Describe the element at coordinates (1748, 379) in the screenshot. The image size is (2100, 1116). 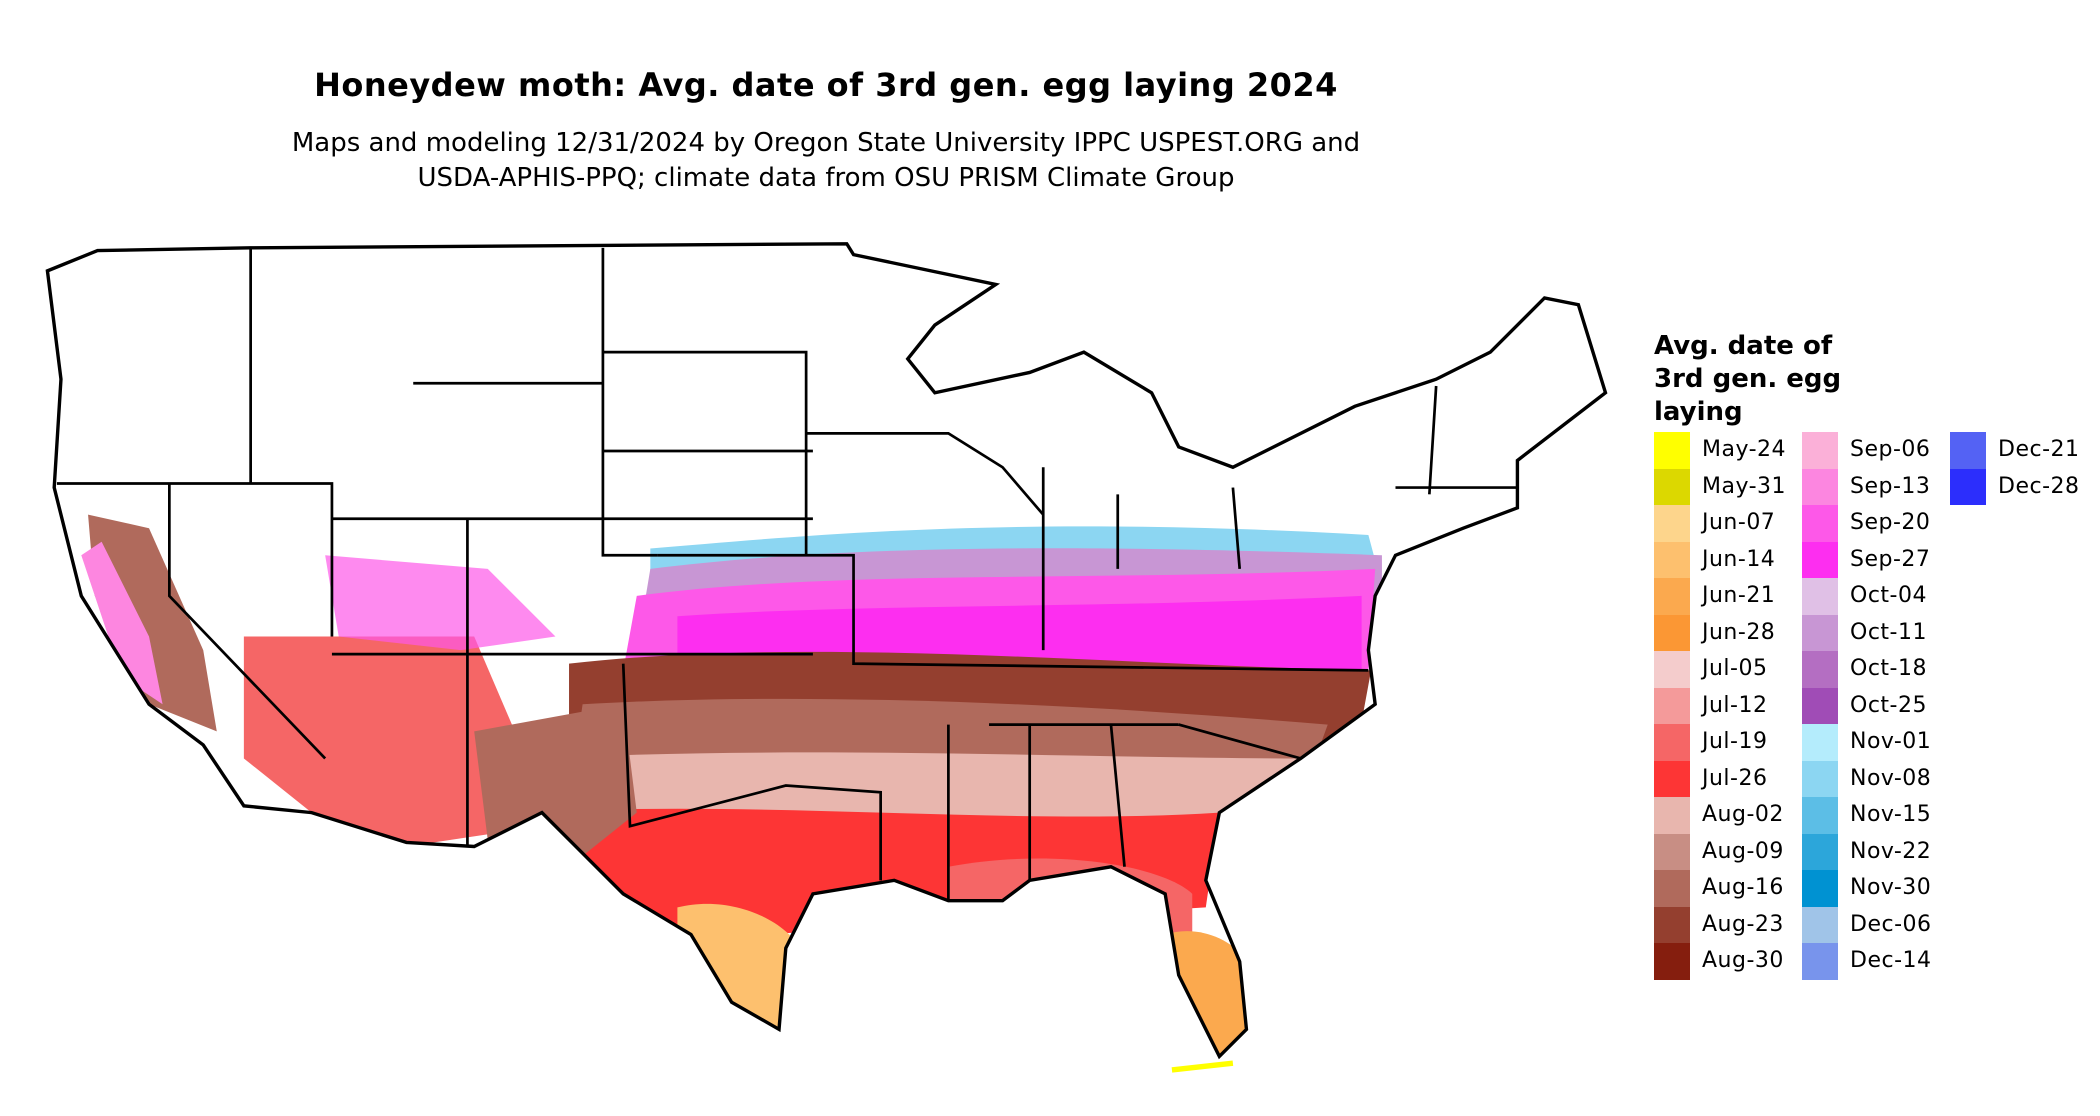
I see `legend-title-line: 3rd gen. egg` at that location.